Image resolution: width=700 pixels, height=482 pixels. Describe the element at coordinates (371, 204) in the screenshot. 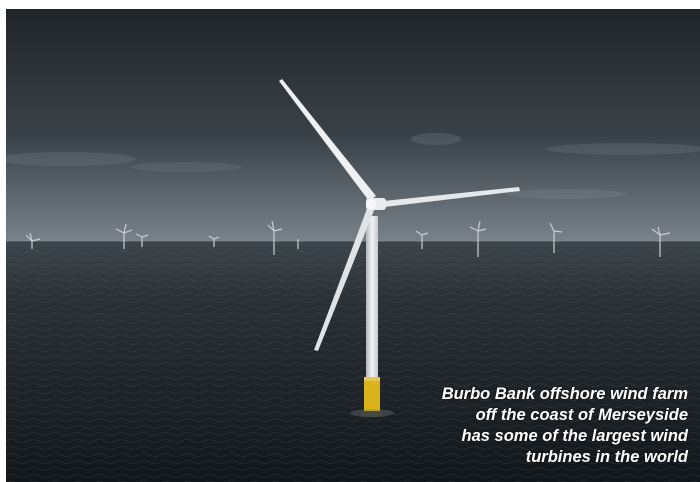

I see `turbine-hub` at that location.